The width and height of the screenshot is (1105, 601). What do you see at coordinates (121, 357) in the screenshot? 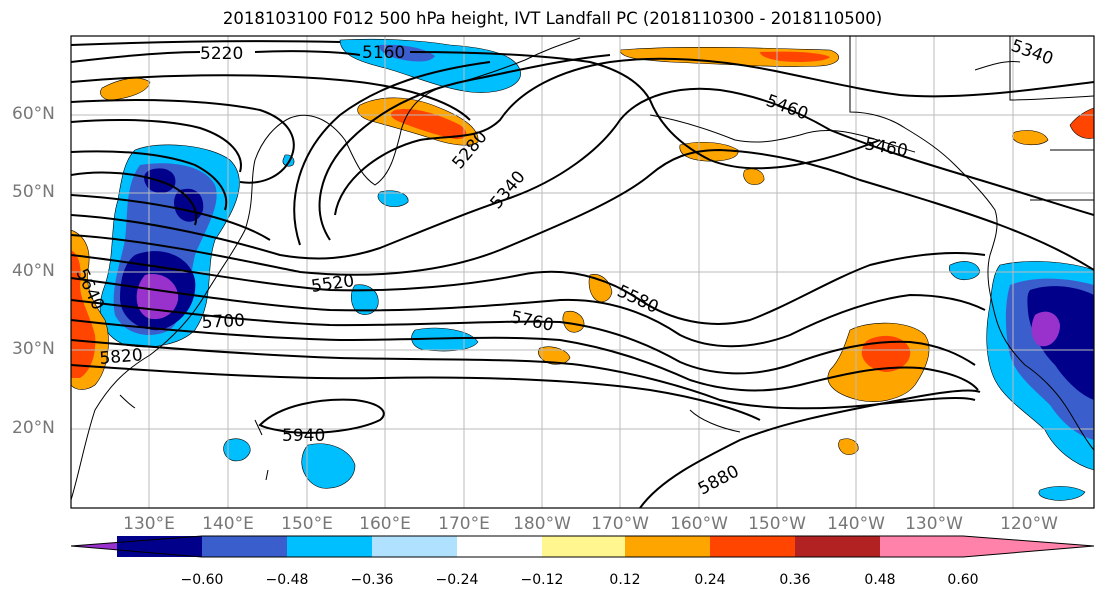
I see `contour-label: 5820` at bounding box center [121, 357].